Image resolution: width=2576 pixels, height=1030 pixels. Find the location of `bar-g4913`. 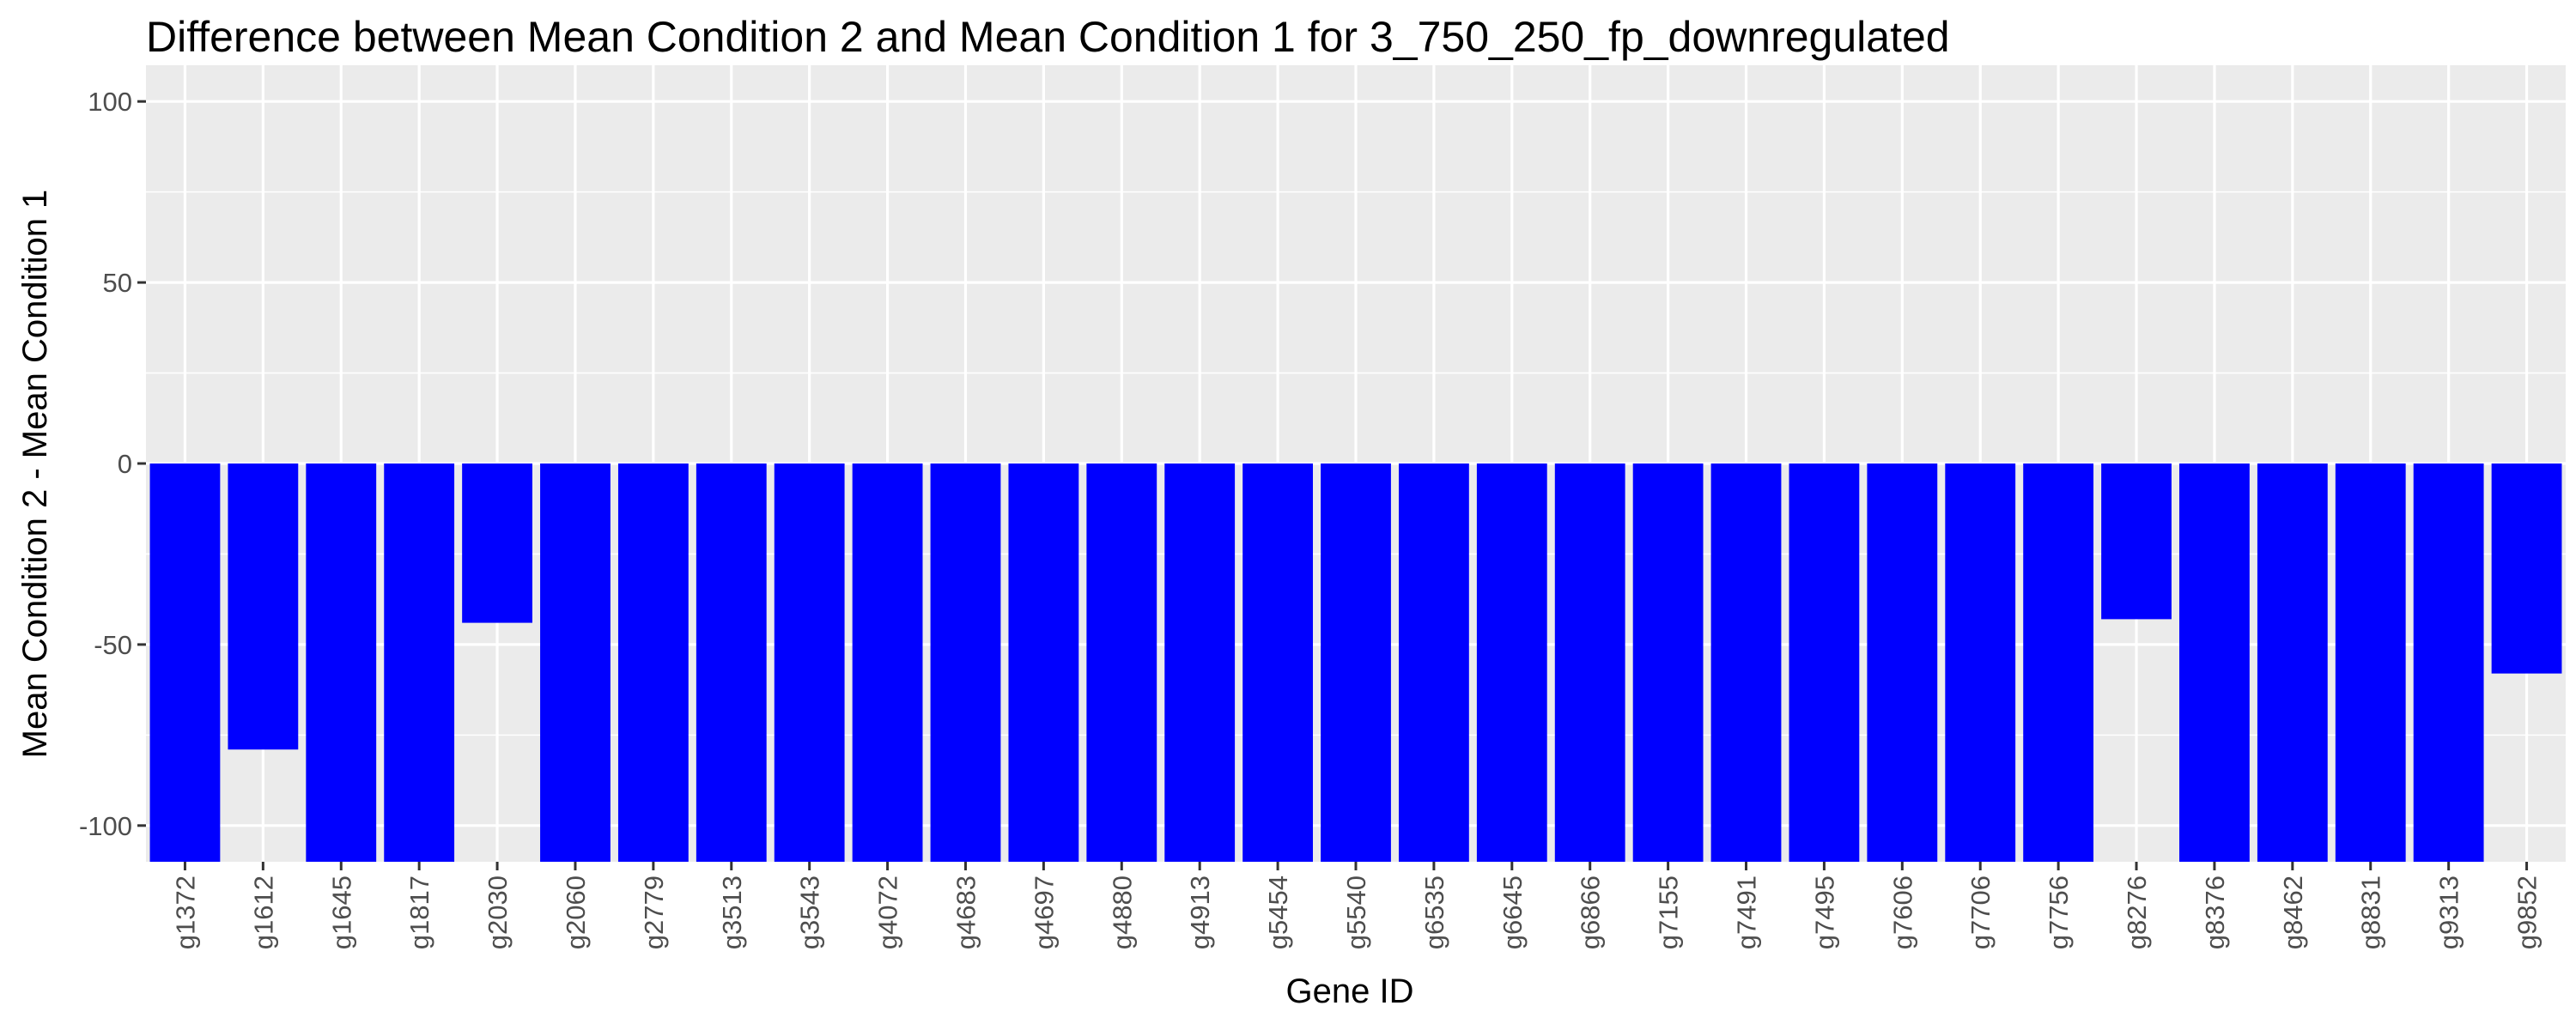

bar-g4913 is located at coordinates (1200, 663).